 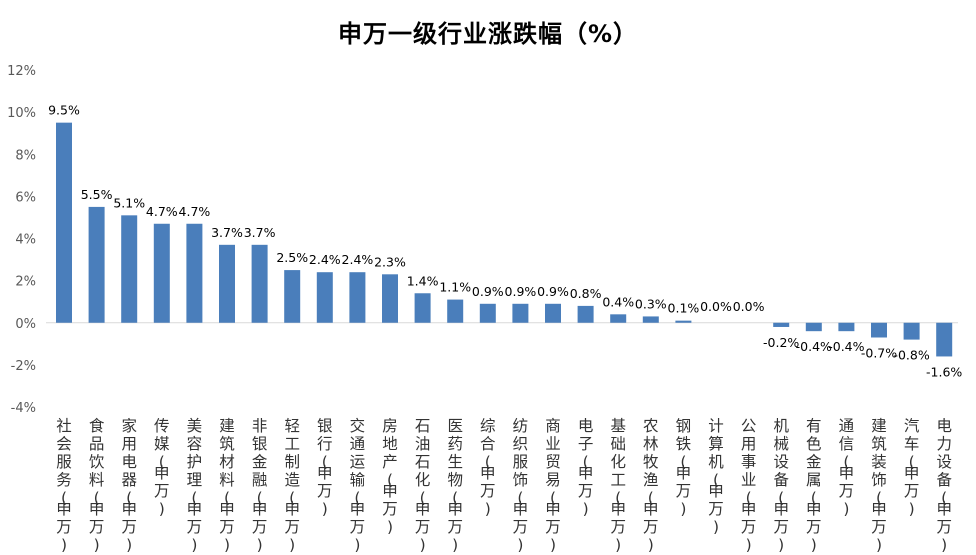 I want to click on category-label: 传媒(申万), so click(x=162, y=467).